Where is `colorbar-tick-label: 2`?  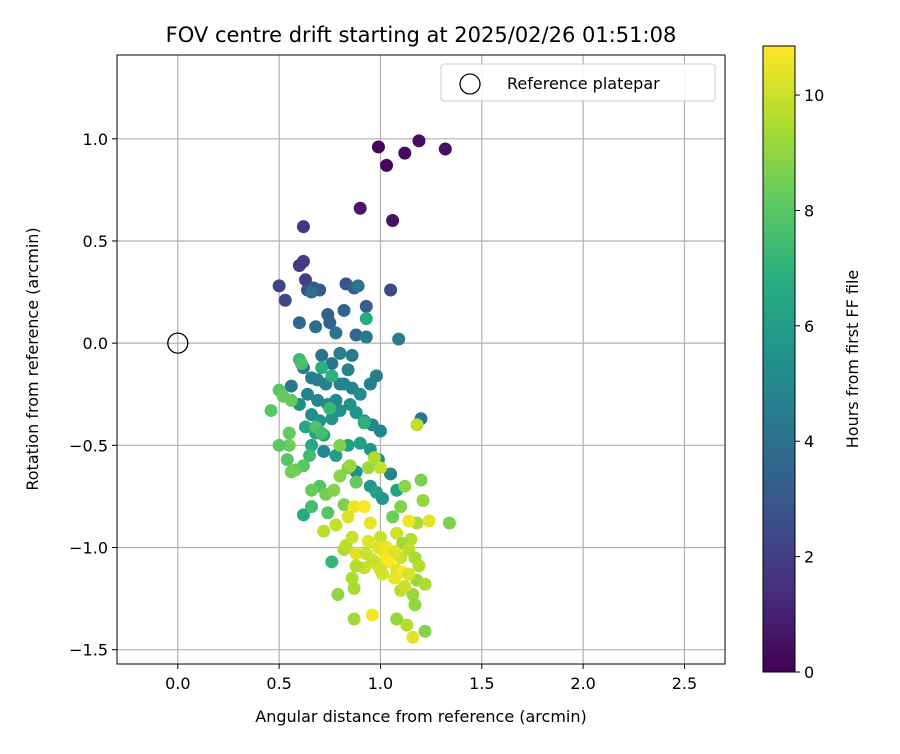 colorbar-tick-label: 2 is located at coordinates (809, 557).